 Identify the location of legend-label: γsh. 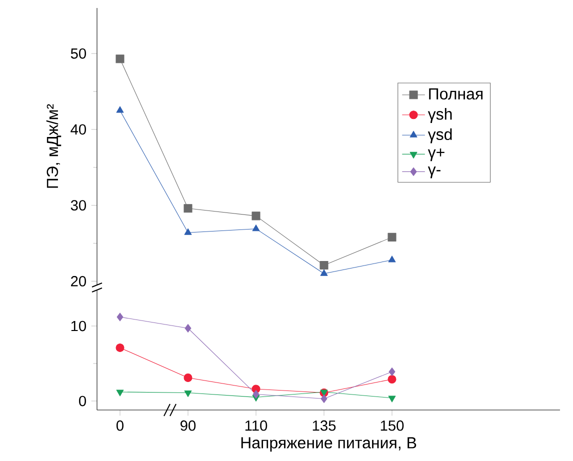
(440, 115).